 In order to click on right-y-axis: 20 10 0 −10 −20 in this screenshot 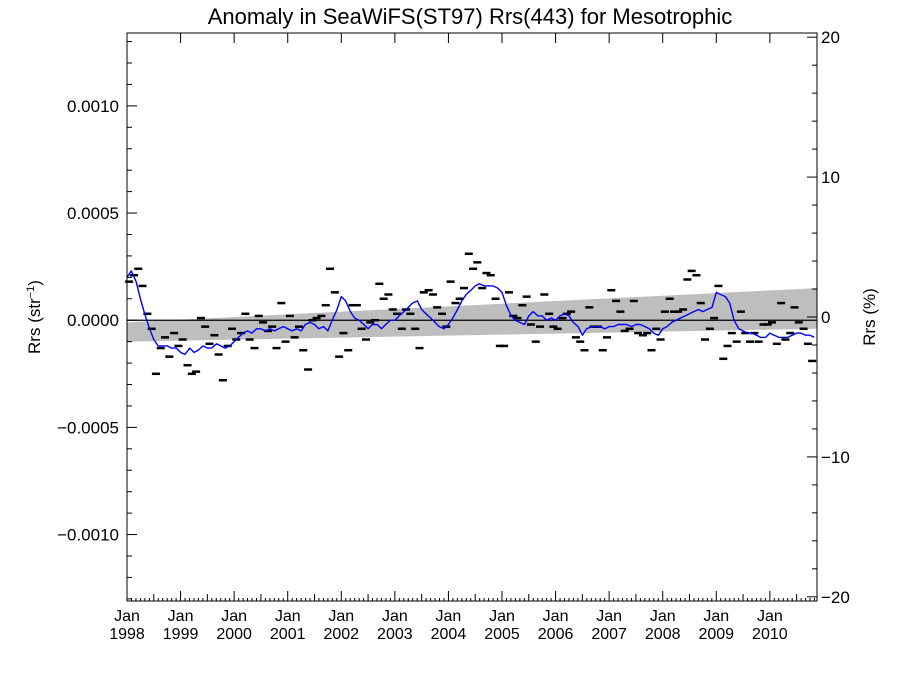, I will do `click(828, 317)`.